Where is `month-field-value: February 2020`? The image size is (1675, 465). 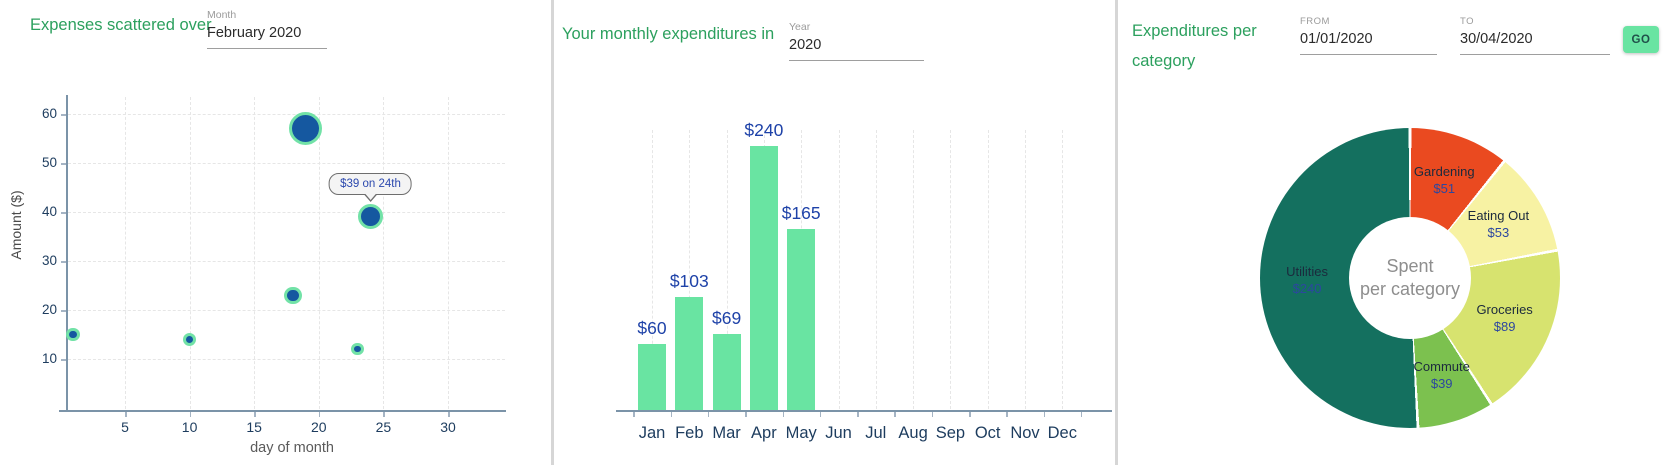
month-field-value: February 2020 is located at coordinates (267, 37).